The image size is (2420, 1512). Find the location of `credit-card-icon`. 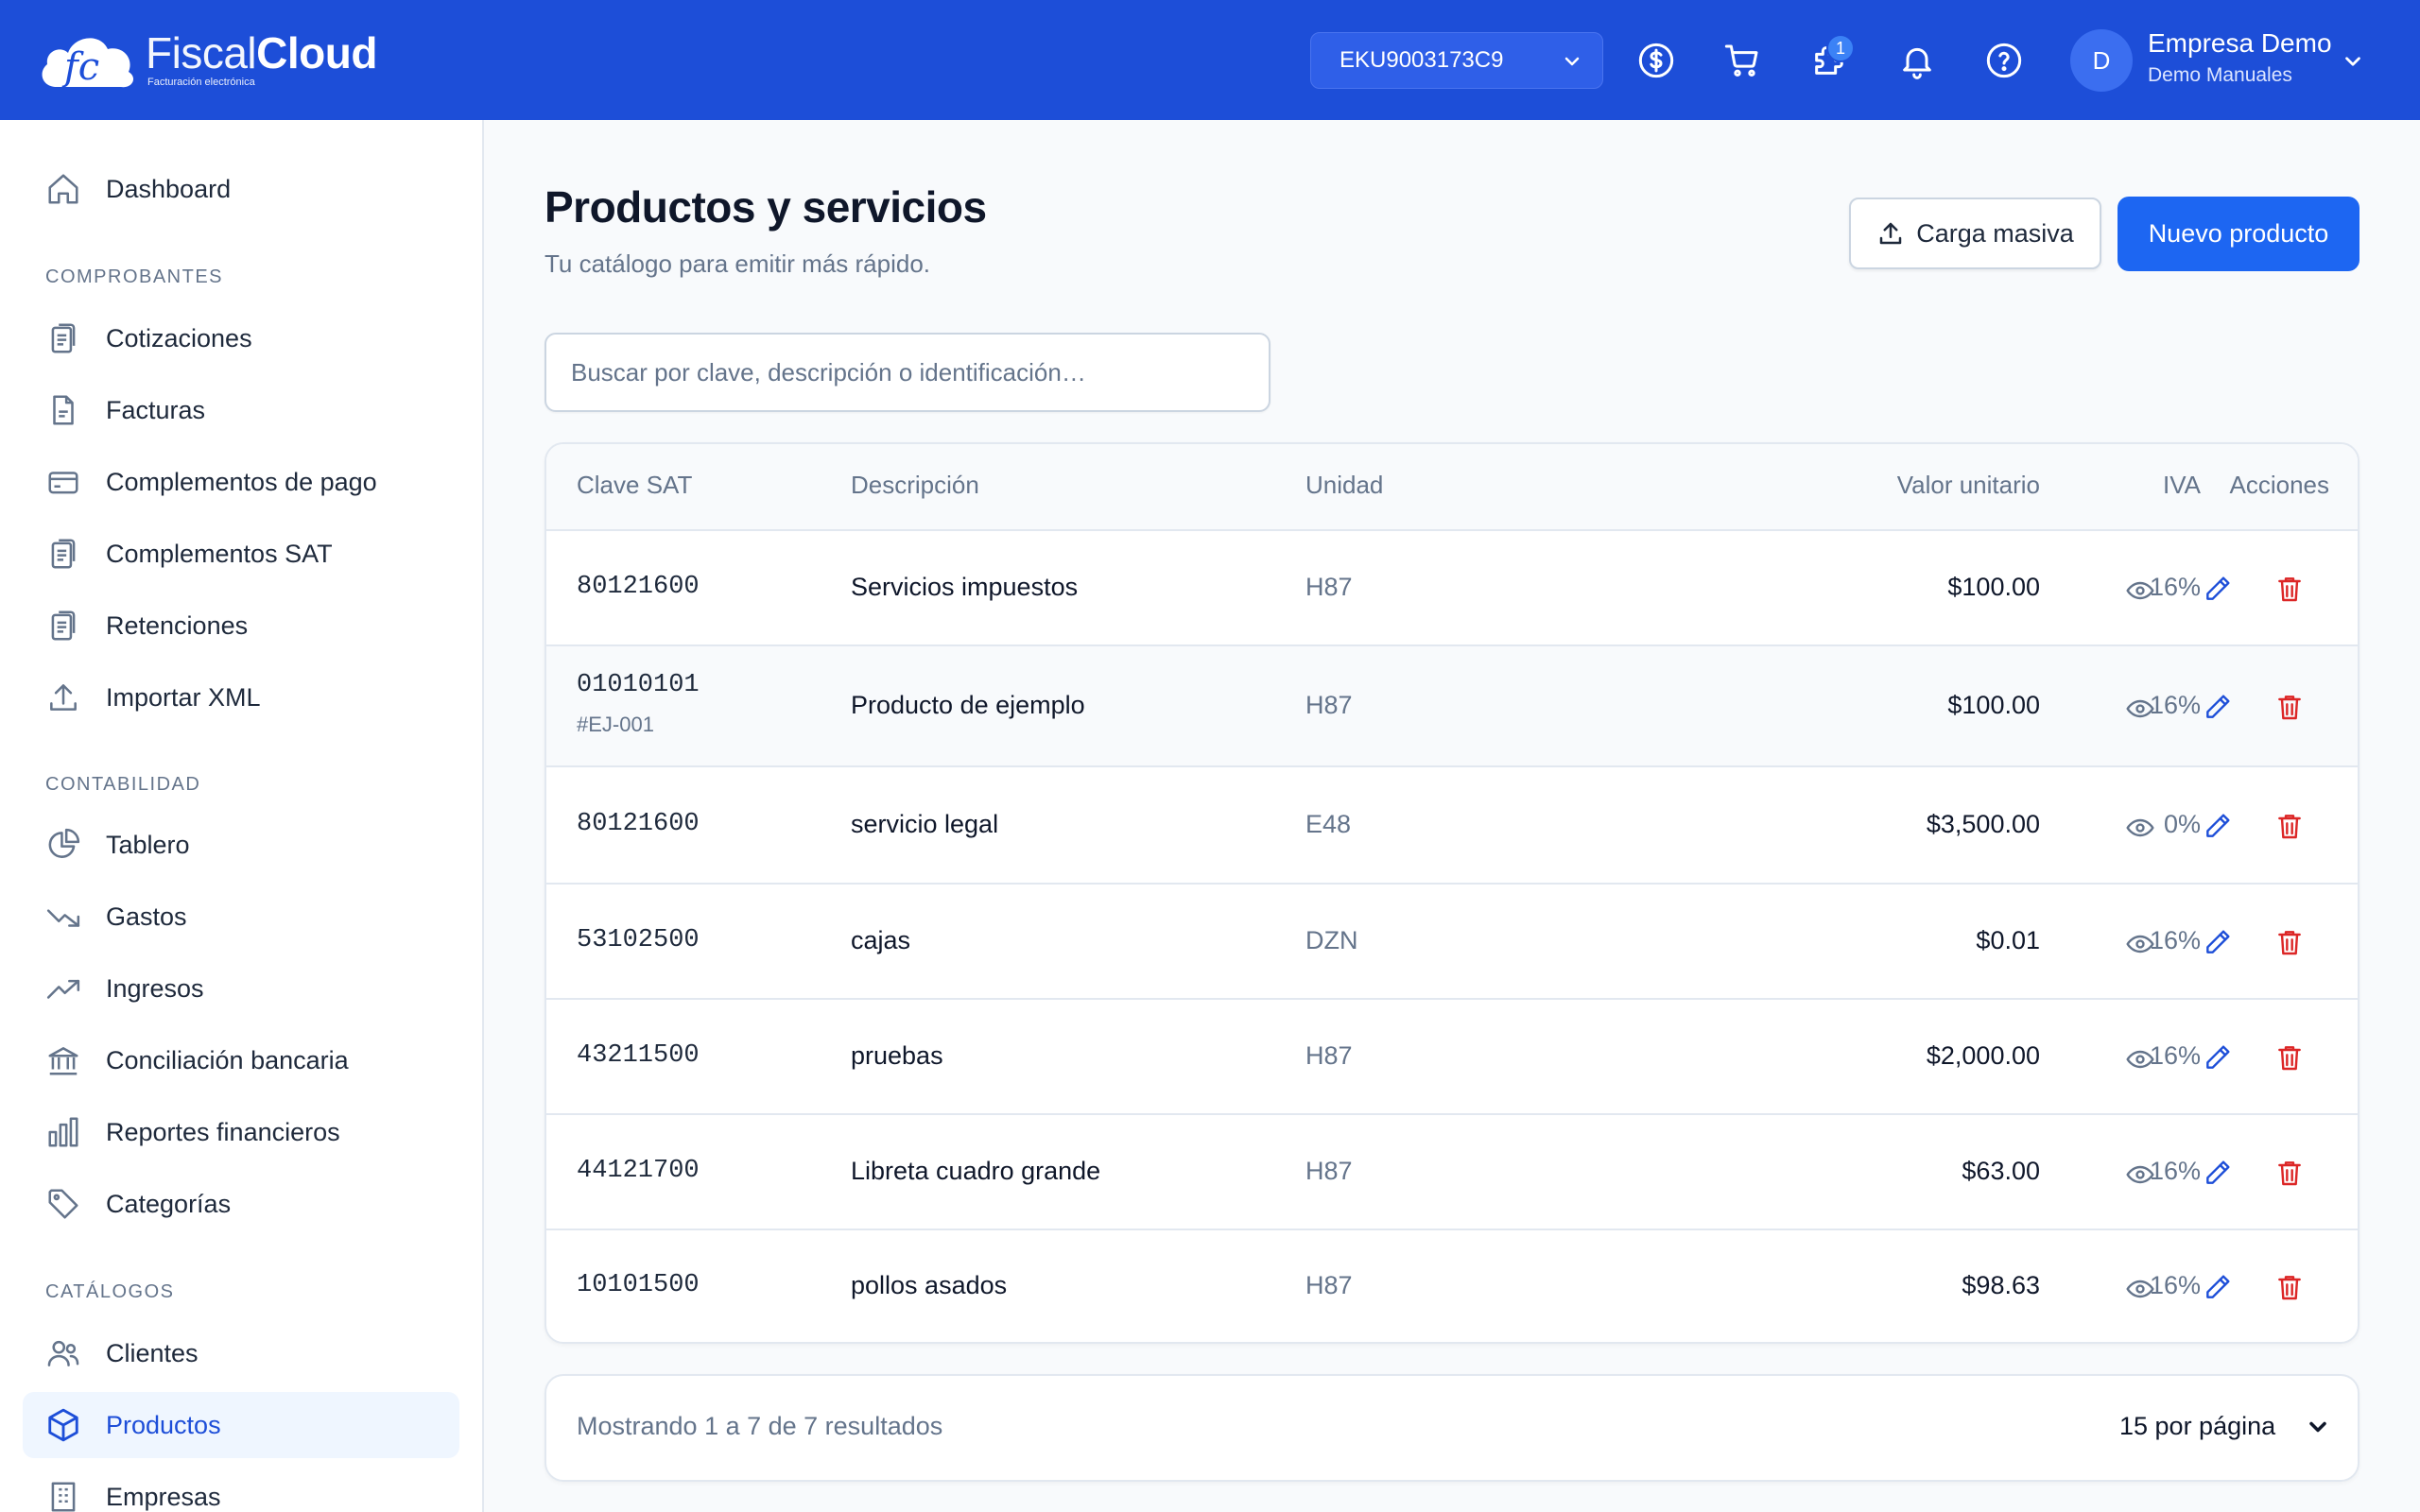

credit-card-icon is located at coordinates (63, 483).